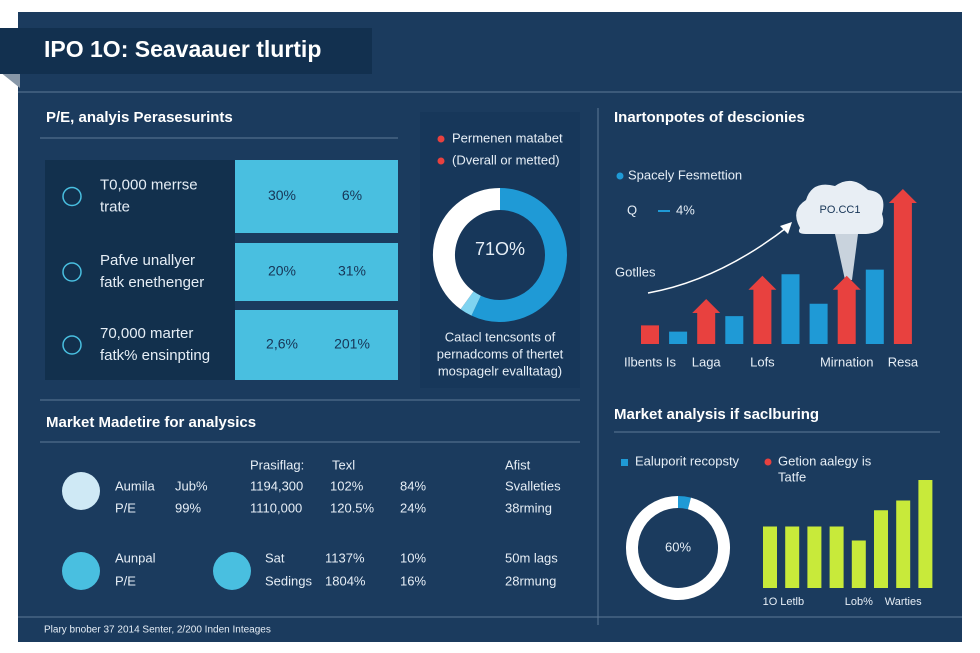 The image size is (980, 653). Describe the element at coordinates (506, 159) in the screenshot. I see `legend-entry: (Dverall or metted)` at that location.